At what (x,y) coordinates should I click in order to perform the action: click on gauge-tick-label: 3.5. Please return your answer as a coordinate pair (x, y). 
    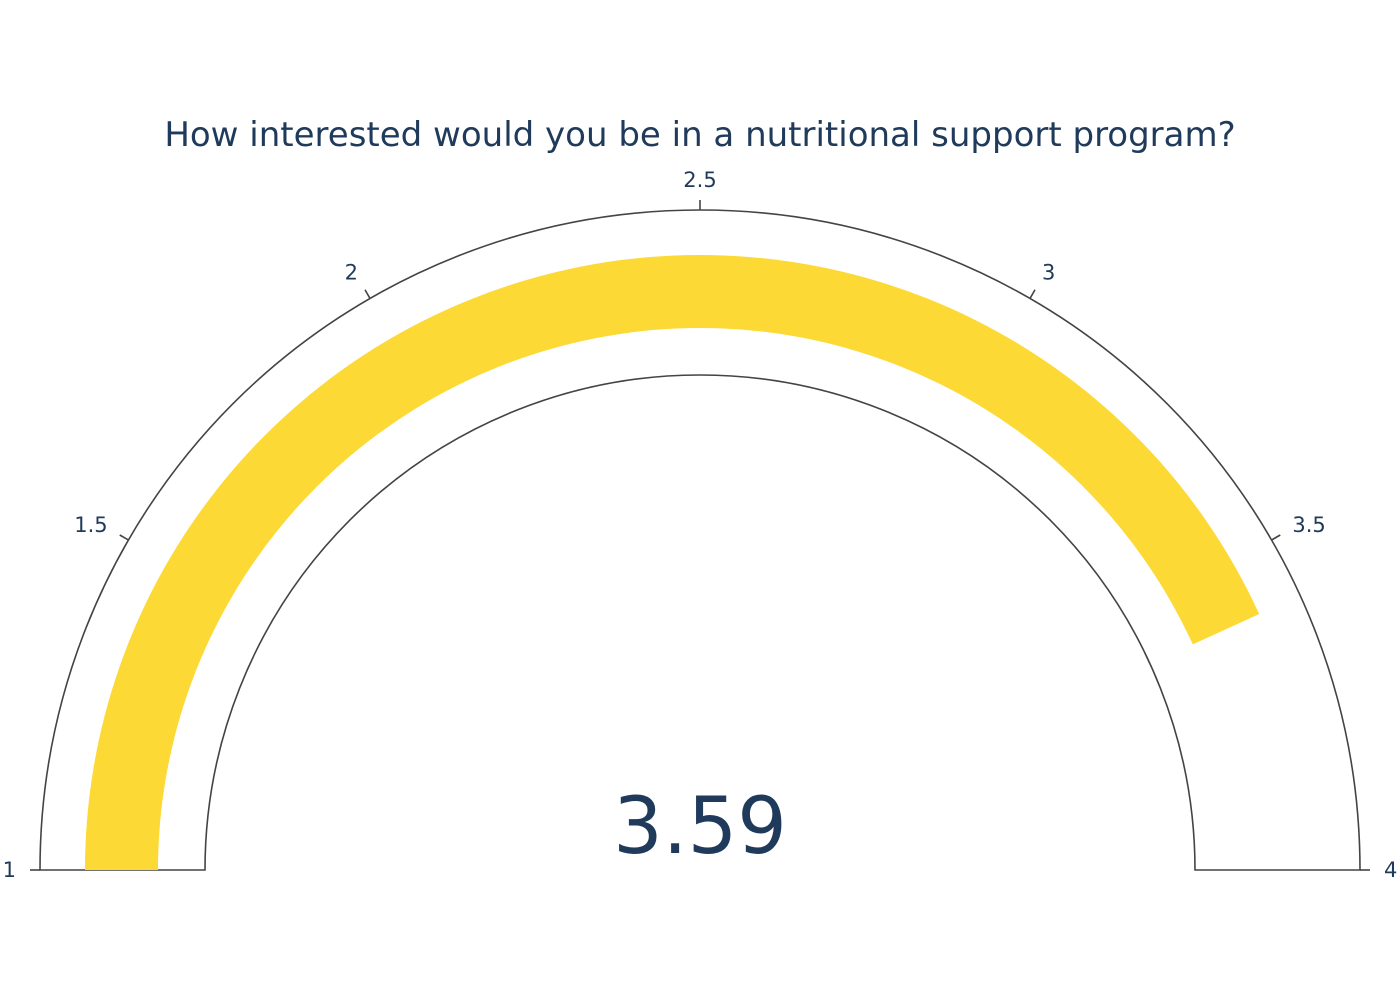
    Looking at the image, I should click on (1308, 525).